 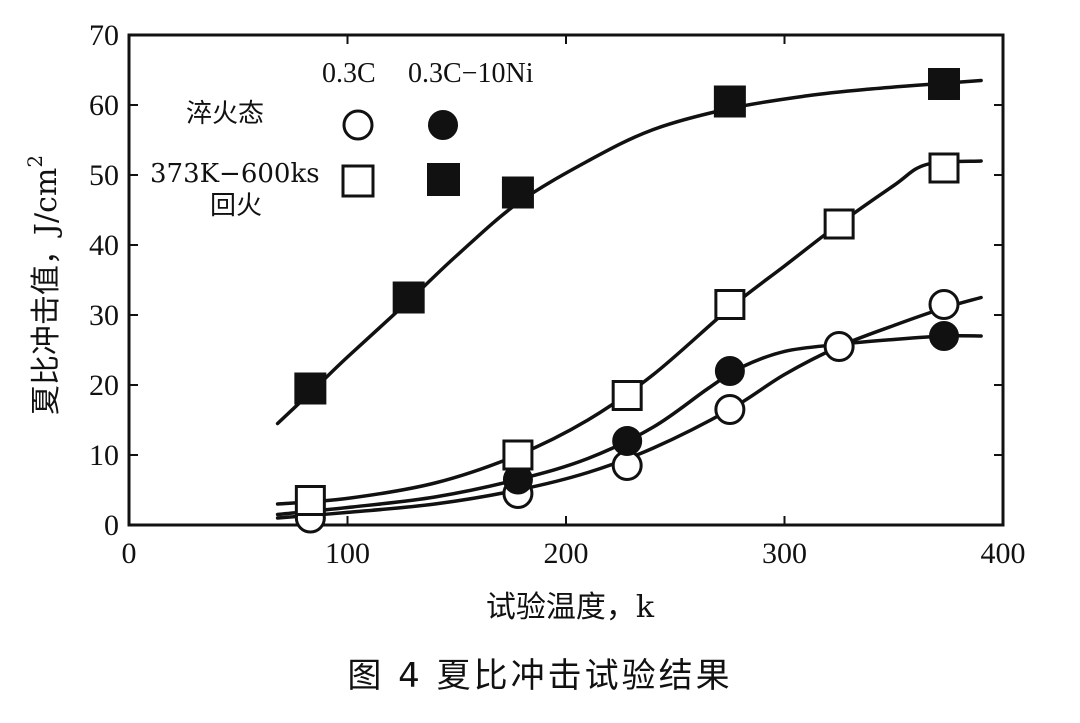 What do you see at coordinates (235, 174) in the screenshot?
I see `legend-row-tempered-1: 373K−600ks` at bounding box center [235, 174].